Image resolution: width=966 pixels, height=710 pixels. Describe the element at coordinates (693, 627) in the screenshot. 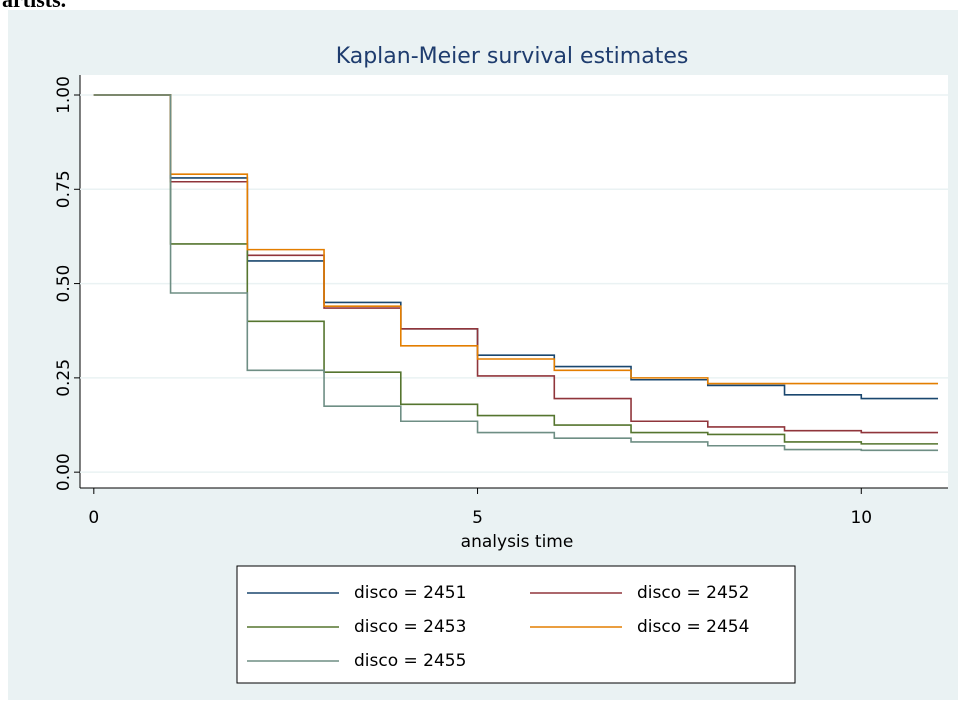

I see `legend-label: disco = 2454` at that location.